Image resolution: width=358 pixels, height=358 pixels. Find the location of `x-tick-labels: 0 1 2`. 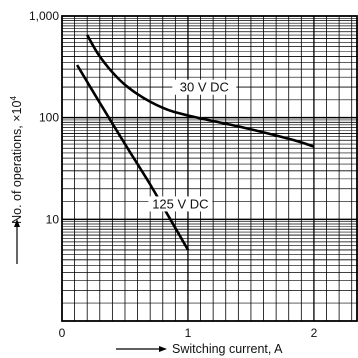

x-tick-labels: 0 1 2 is located at coordinates (188, 333).